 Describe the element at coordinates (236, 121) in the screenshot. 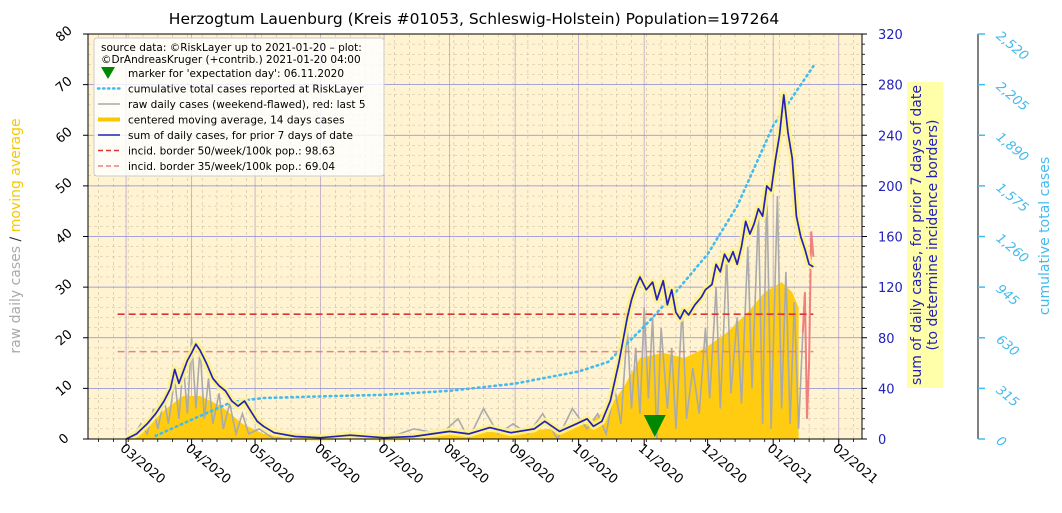

I see `legend-entry-label: centered moving average, 14 days cases` at that location.